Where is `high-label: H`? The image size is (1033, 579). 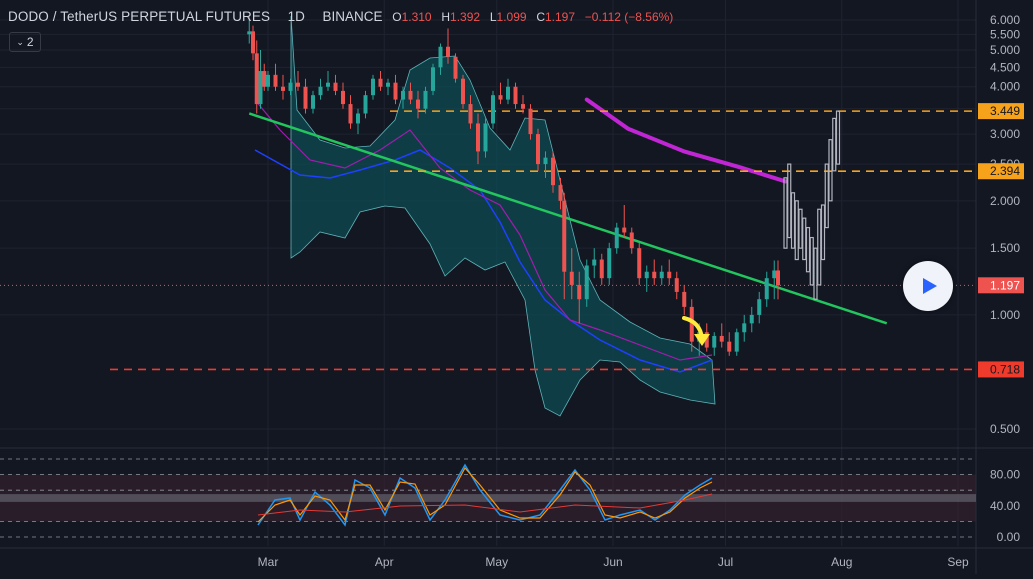
high-label: H is located at coordinates (446, 17).